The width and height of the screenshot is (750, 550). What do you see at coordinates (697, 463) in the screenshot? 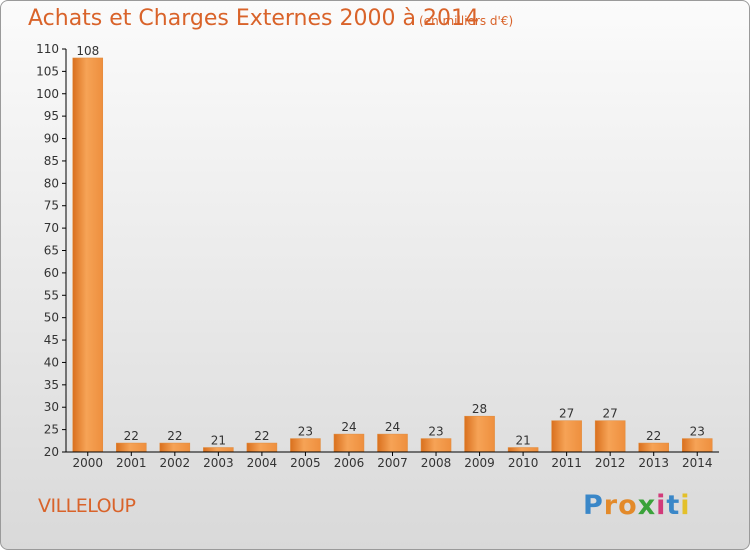
I see `x-tick-label: 2014` at bounding box center [697, 463].